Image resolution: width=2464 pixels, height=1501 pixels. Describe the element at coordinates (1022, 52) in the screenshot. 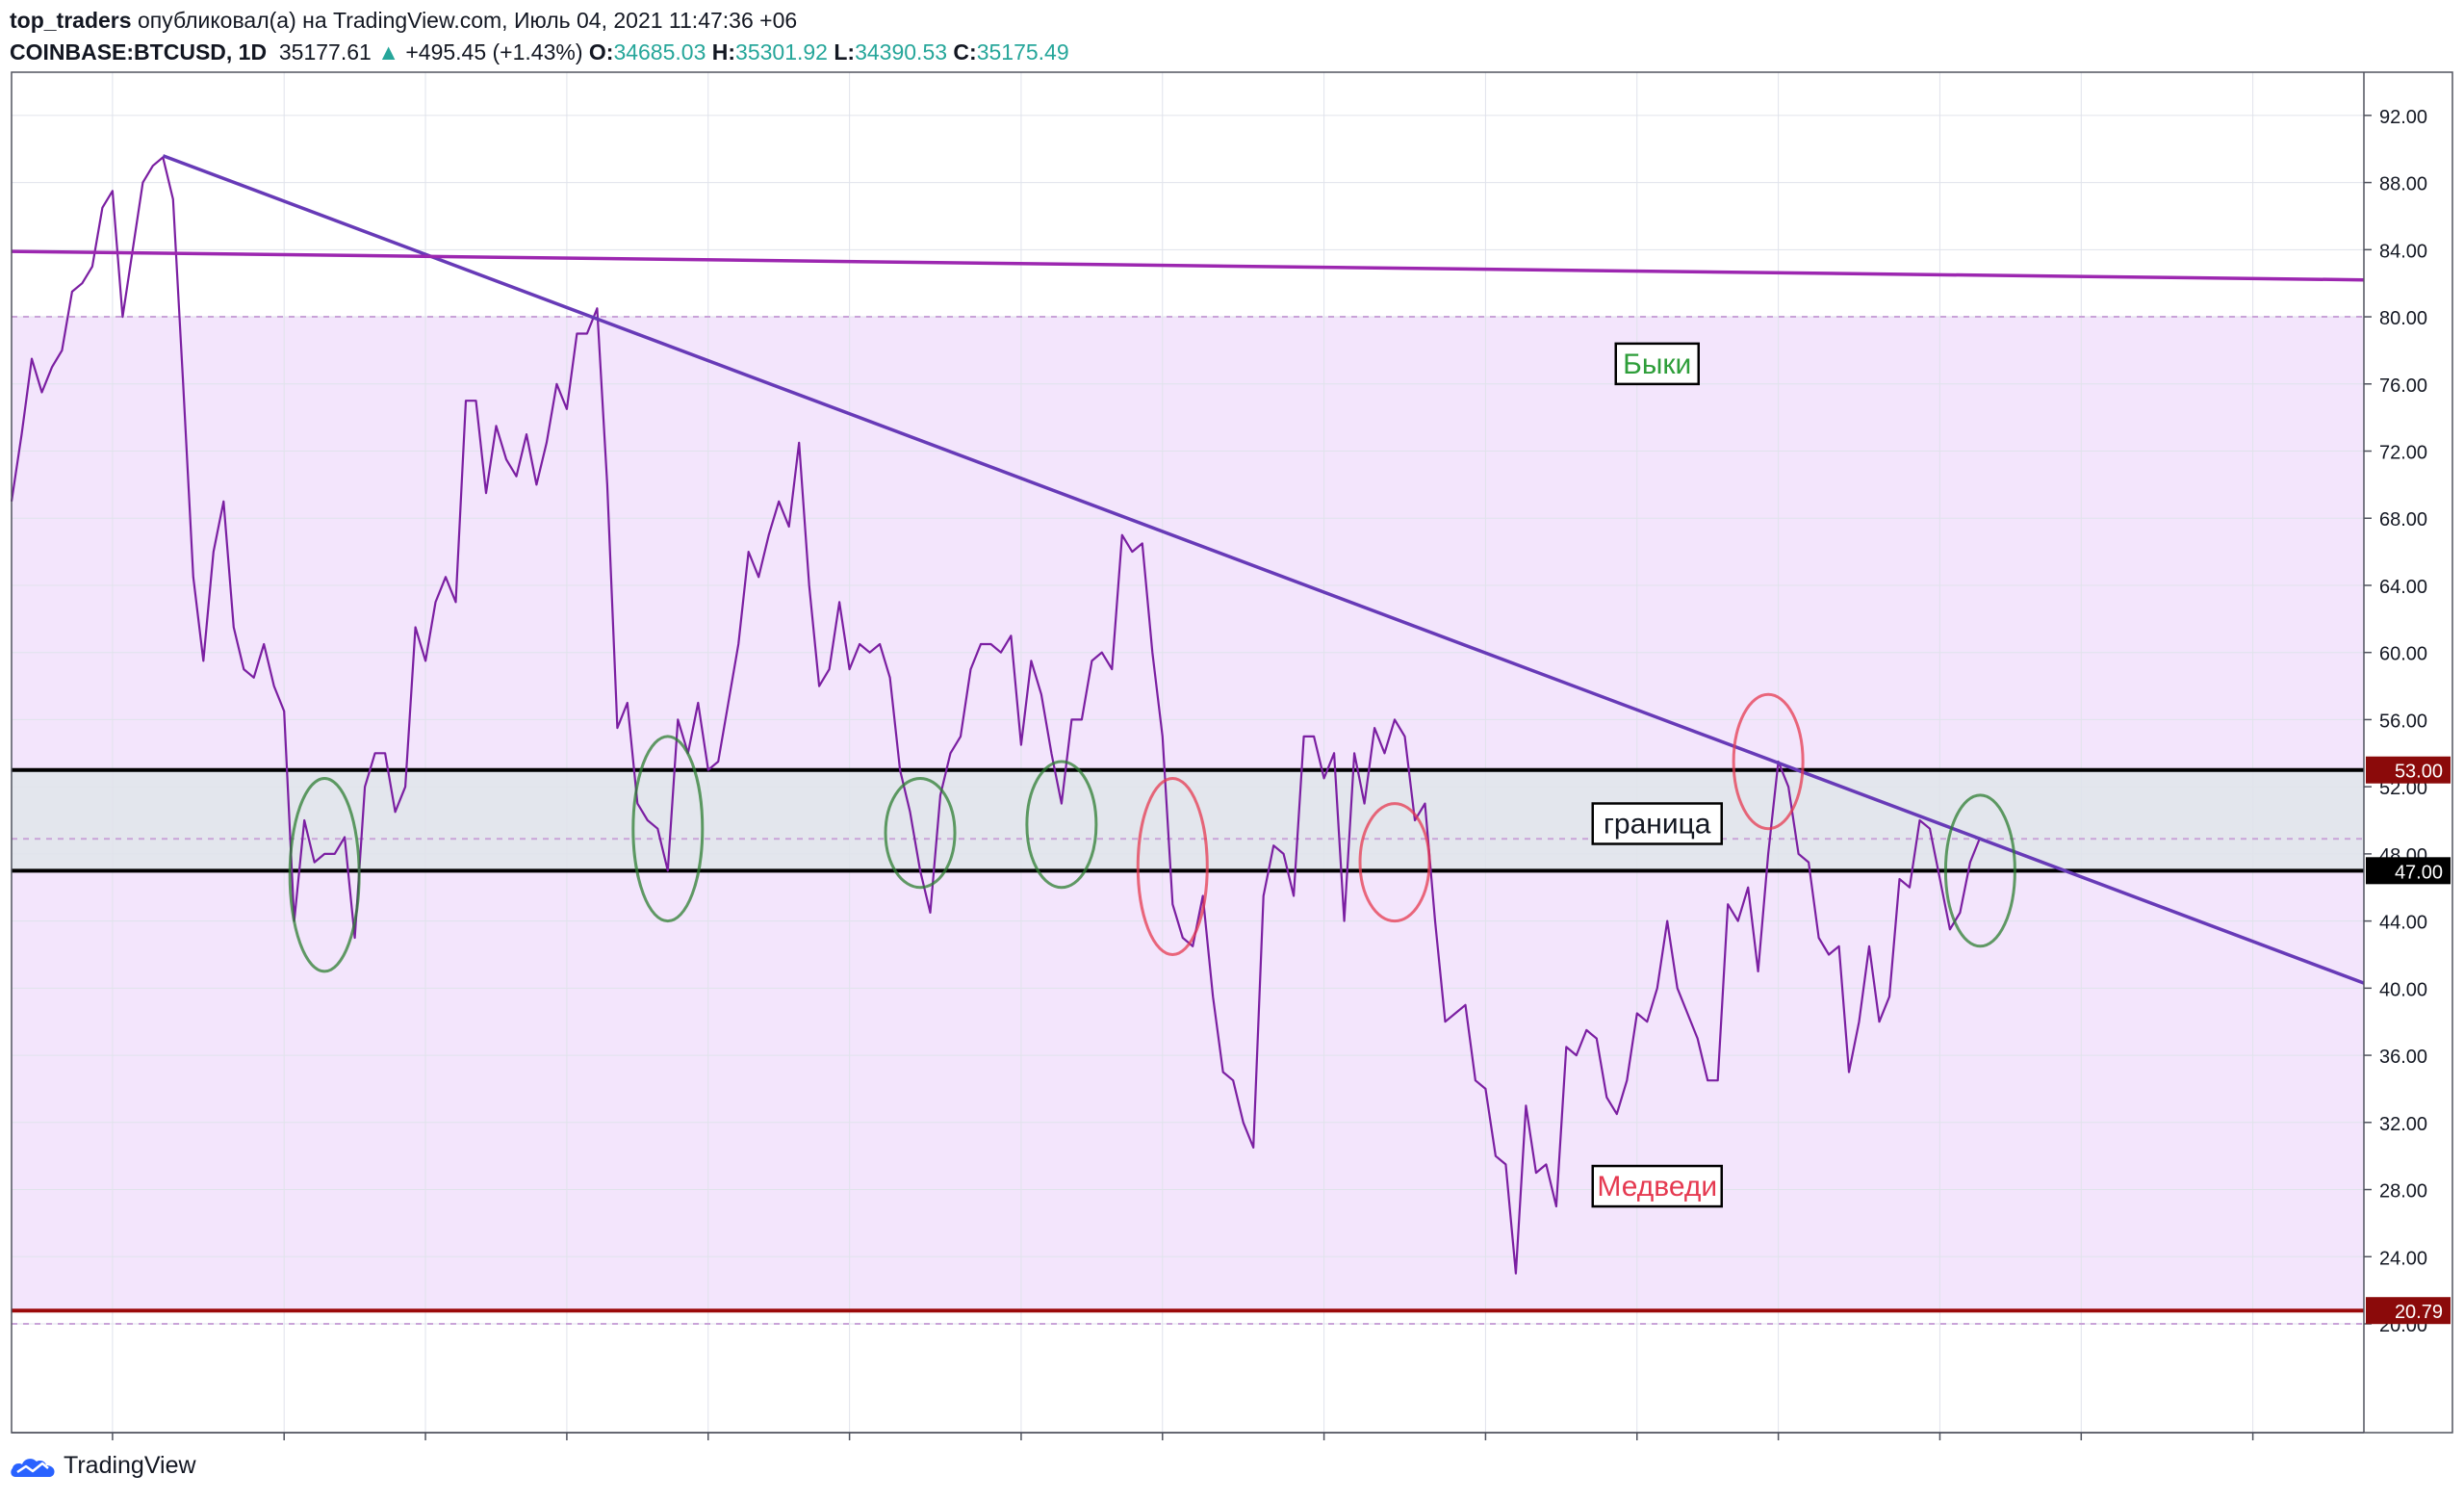

I see `close-value: 35175.49` at that location.